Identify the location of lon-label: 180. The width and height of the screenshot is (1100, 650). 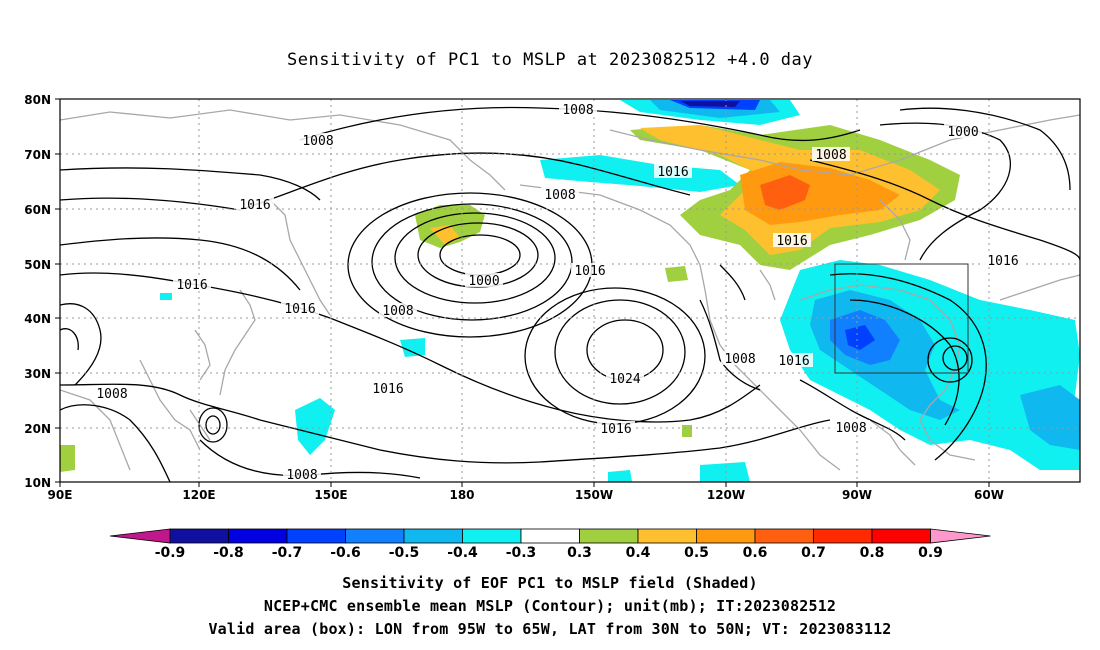
(461, 495).